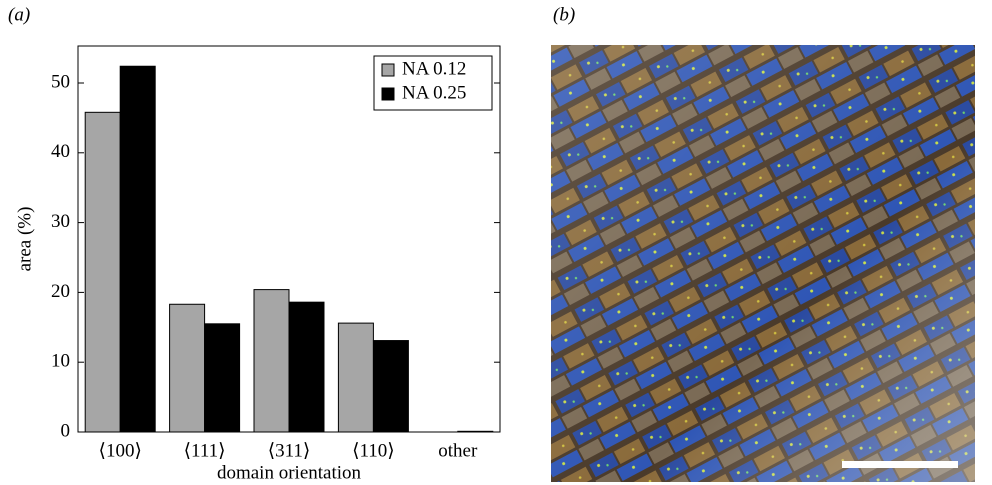 The height and width of the screenshot is (485, 992). What do you see at coordinates (373, 450) in the screenshot?
I see `x-tick-label: ⟨110⟩` at bounding box center [373, 450].